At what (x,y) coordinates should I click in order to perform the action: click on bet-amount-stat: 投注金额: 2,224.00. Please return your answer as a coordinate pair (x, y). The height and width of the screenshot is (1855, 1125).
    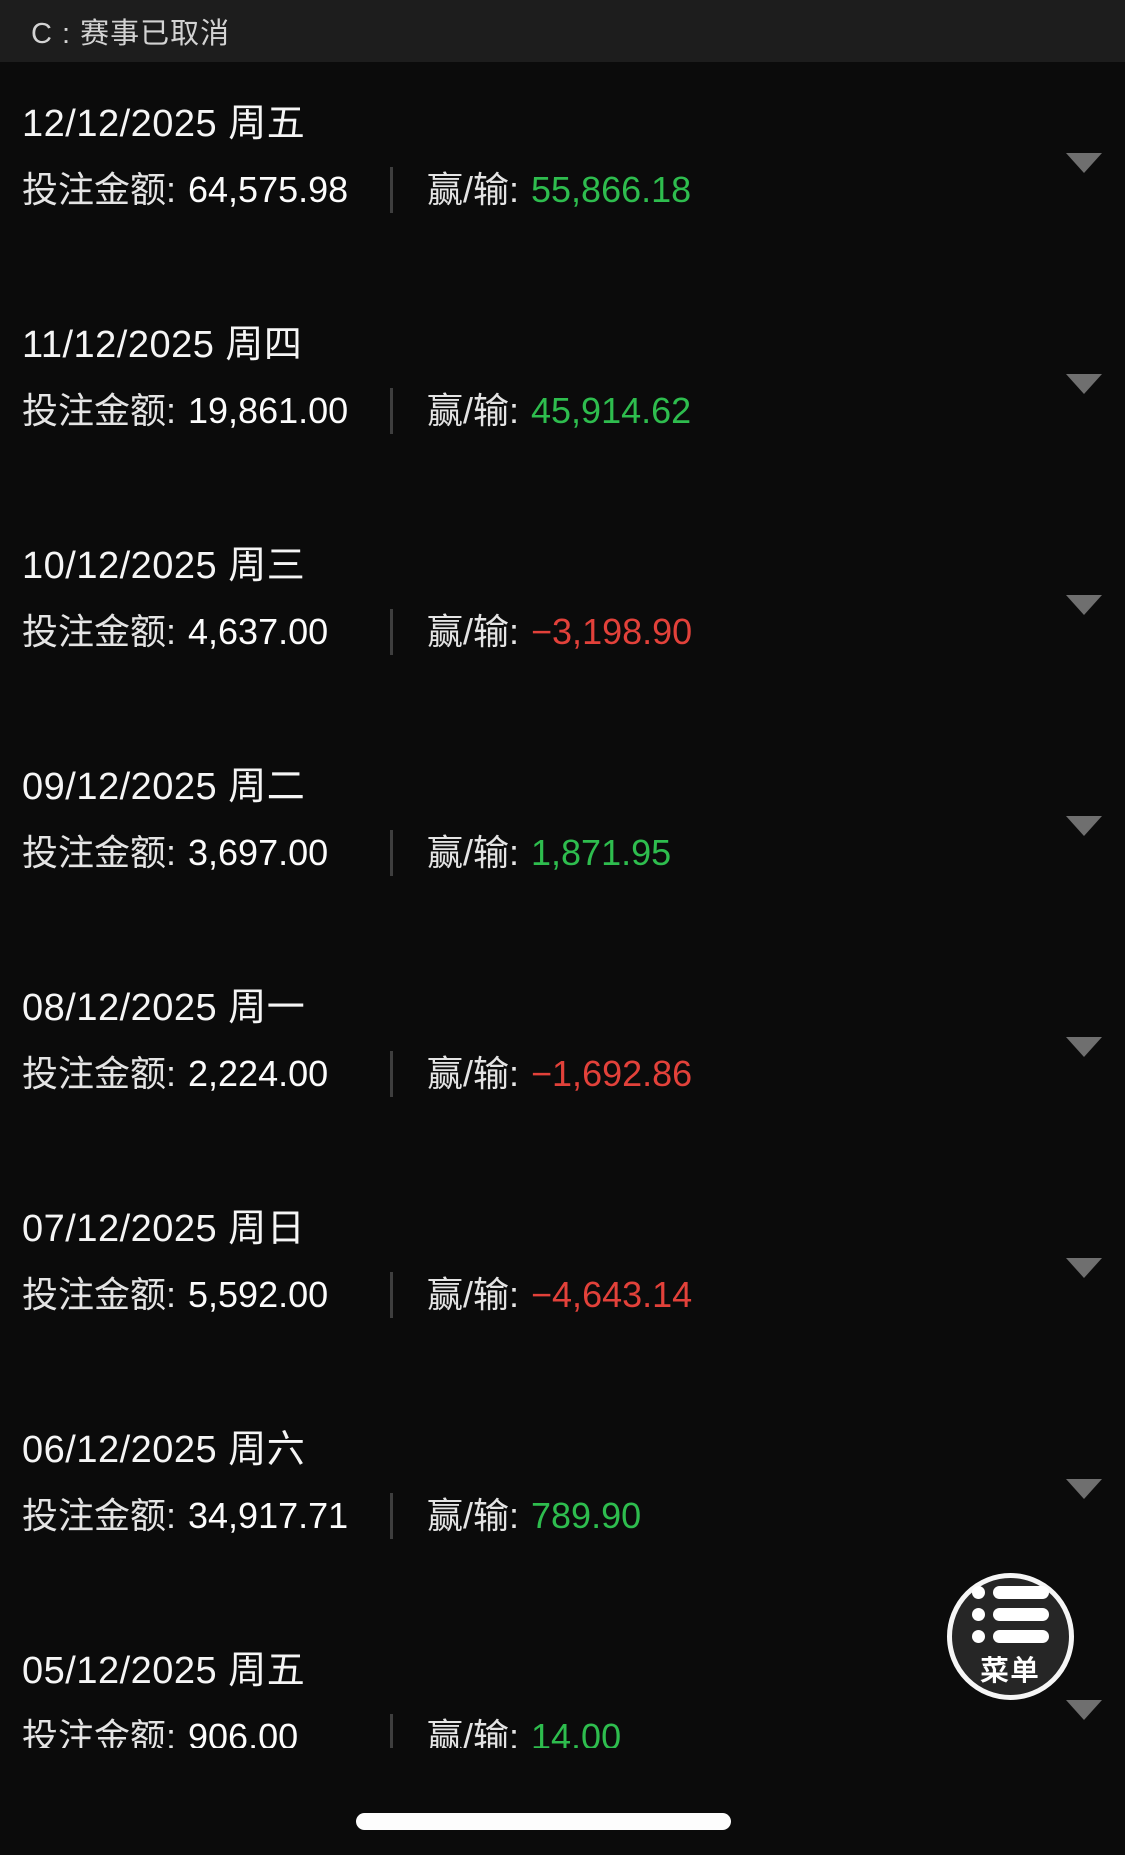
    Looking at the image, I should click on (206, 1074).